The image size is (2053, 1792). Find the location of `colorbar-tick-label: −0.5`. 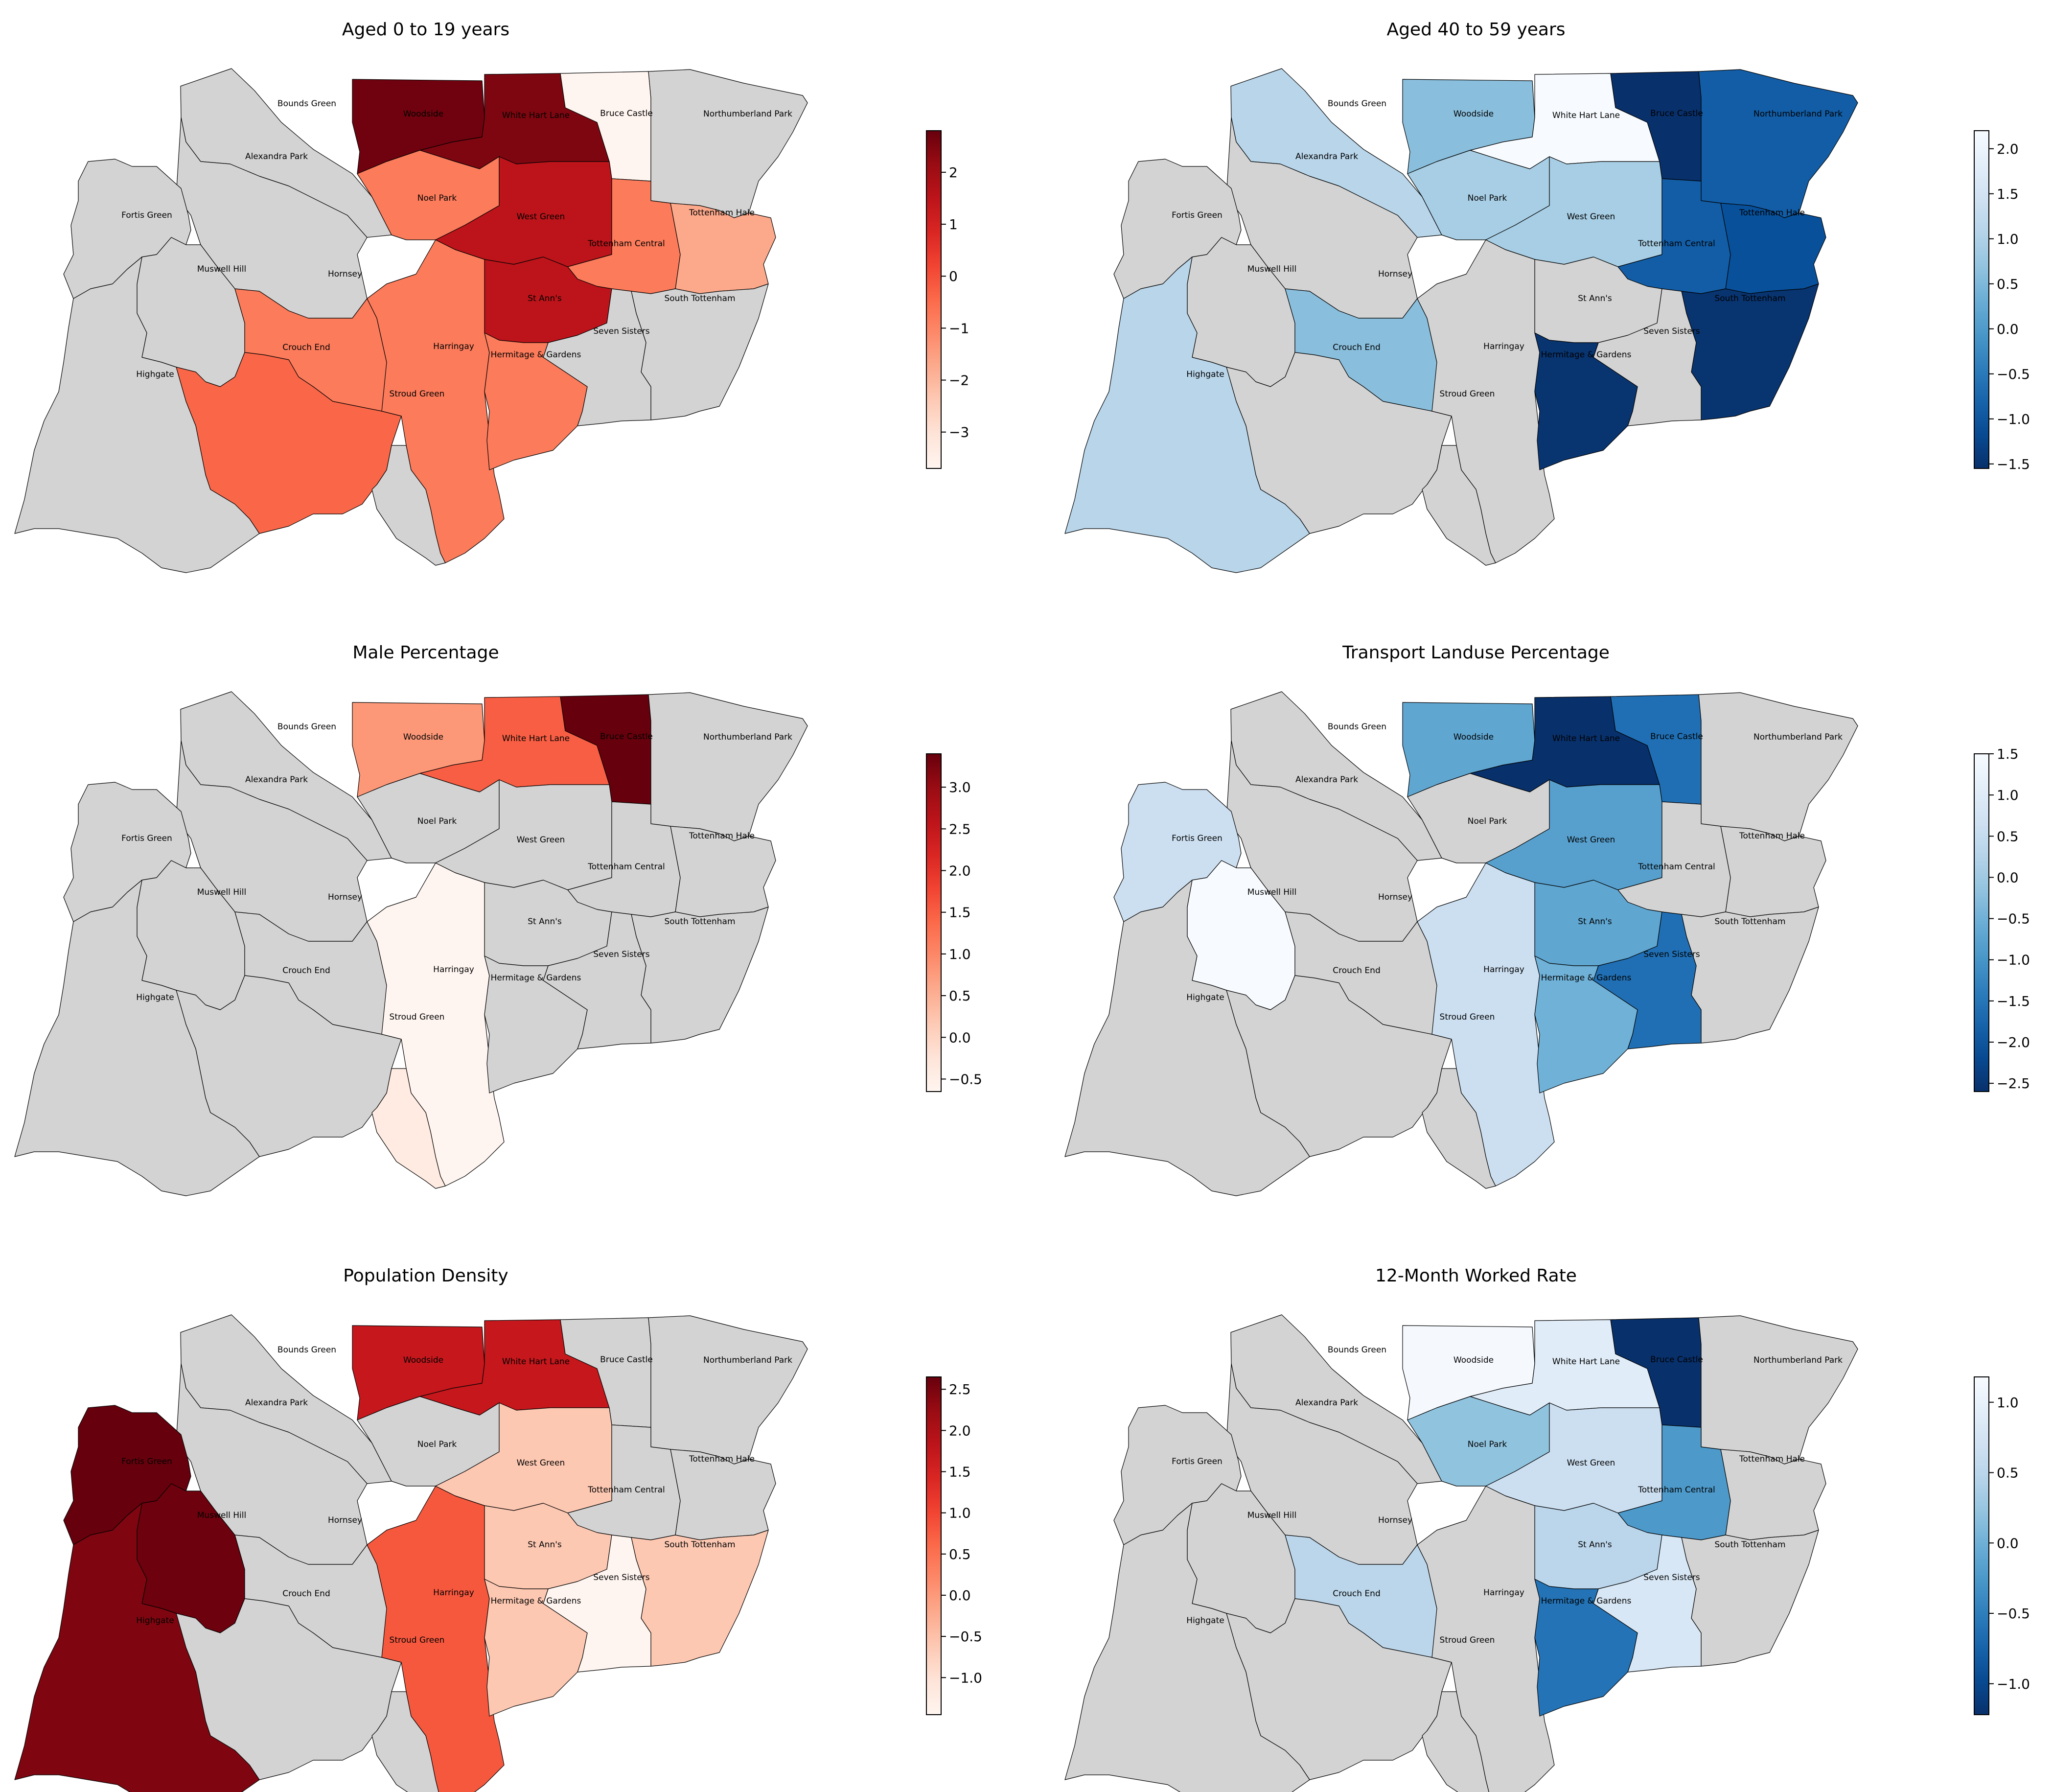

colorbar-tick-label: −0.5 is located at coordinates (2013, 374).